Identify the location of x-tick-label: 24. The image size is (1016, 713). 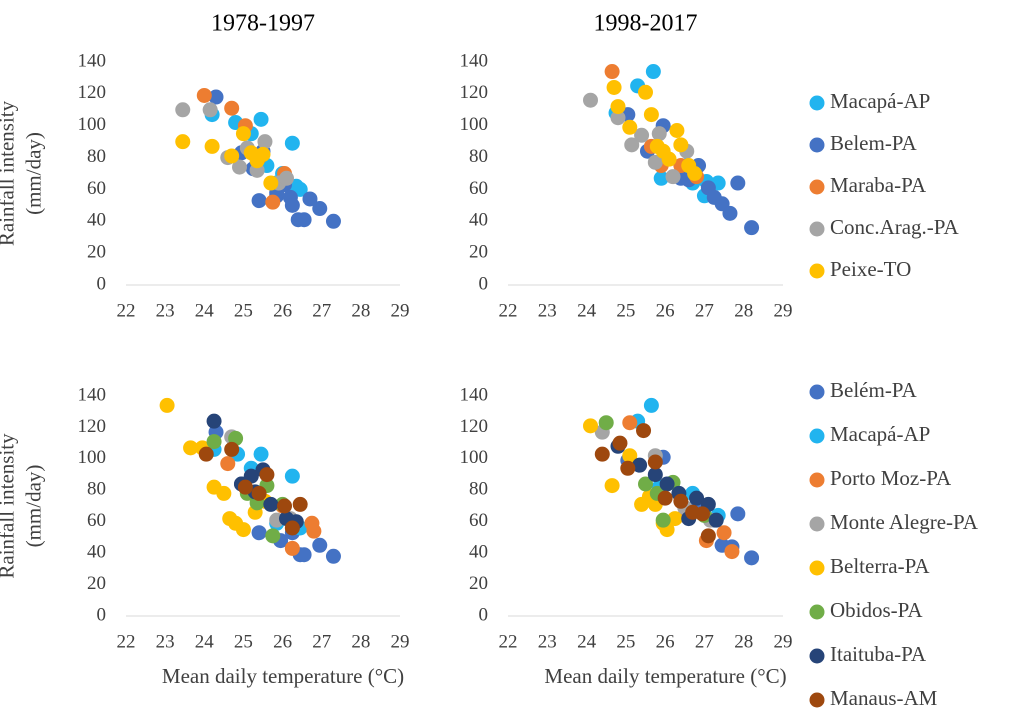
(205, 641).